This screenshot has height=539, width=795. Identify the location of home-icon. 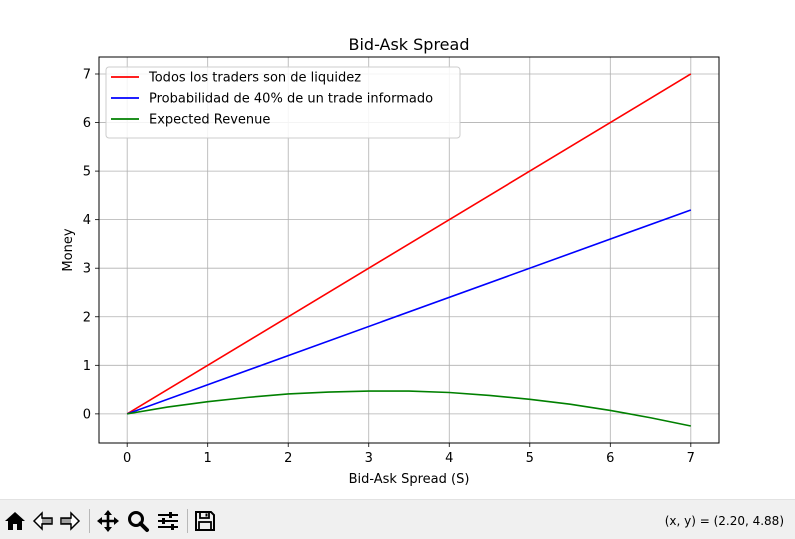
(15, 521).